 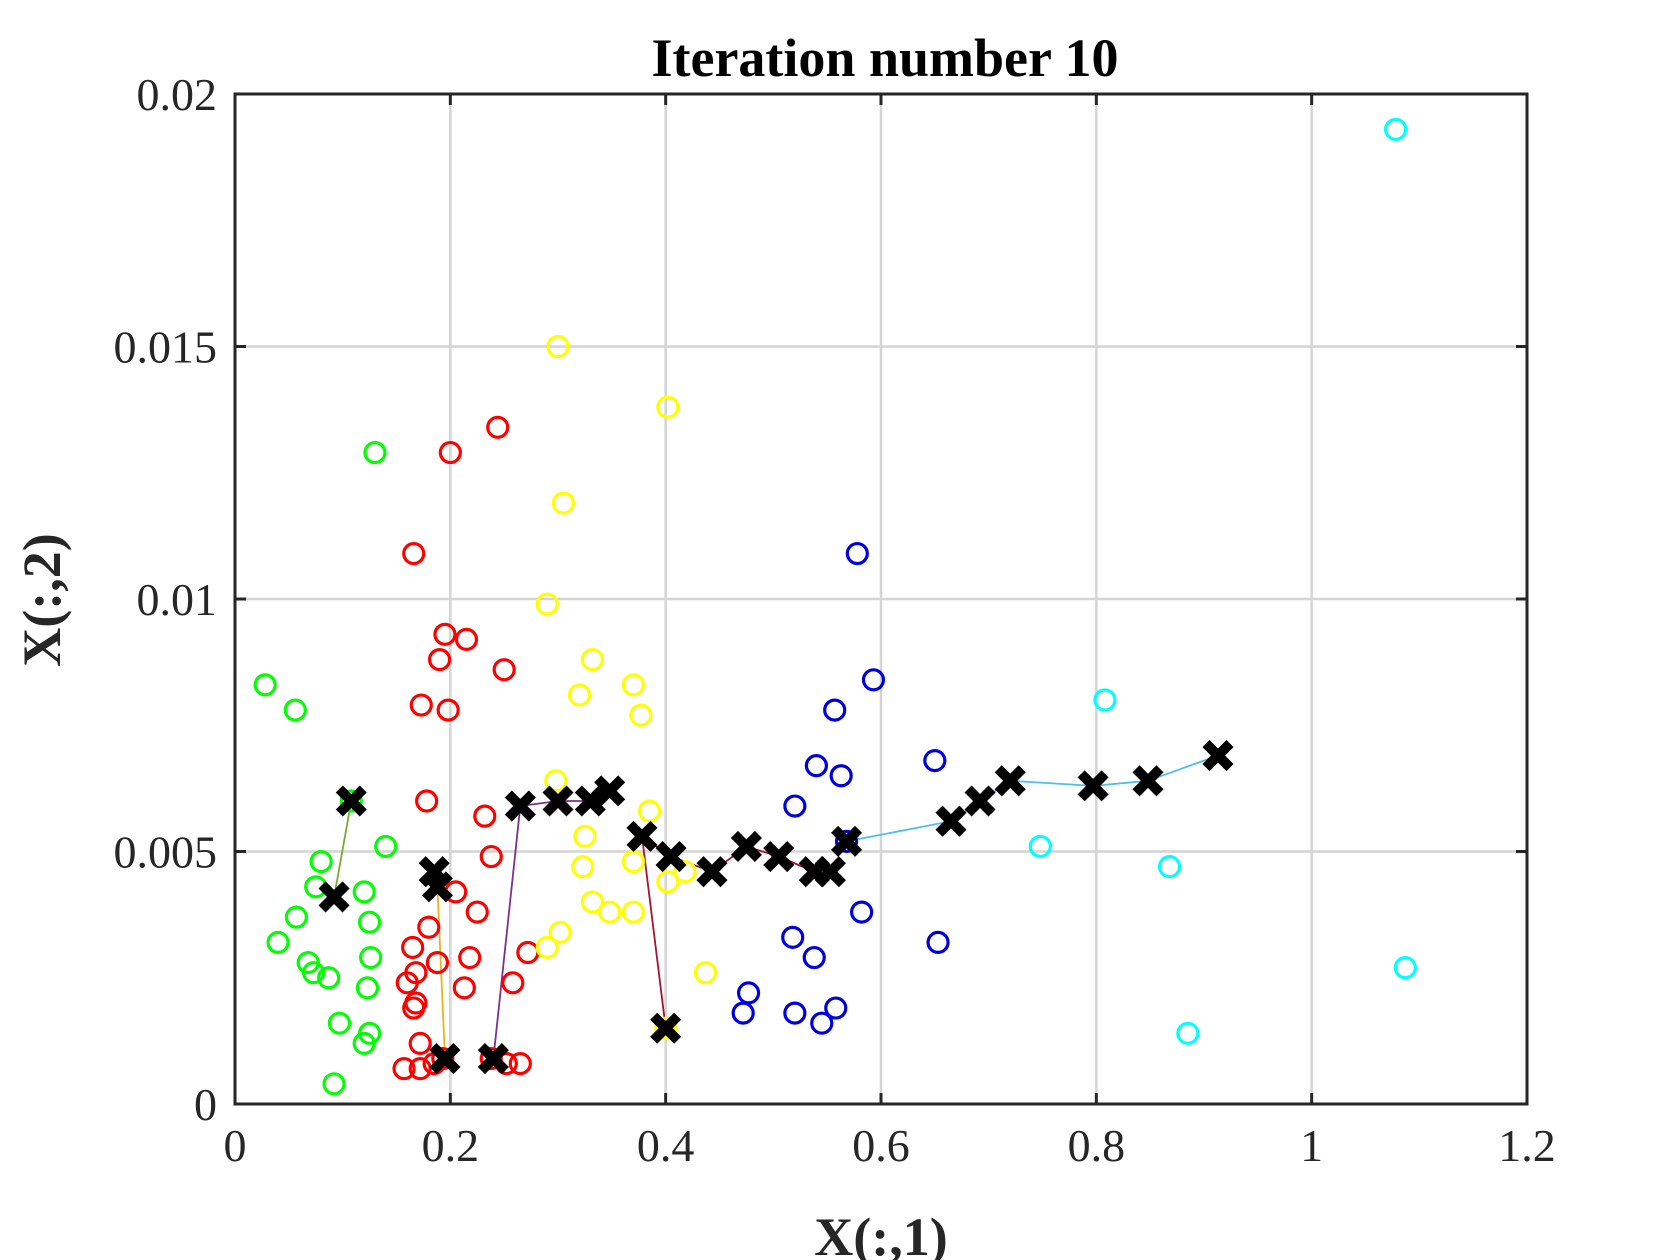 I want to click on chart-title: Iteration number 10, so click(x=885, y=58).